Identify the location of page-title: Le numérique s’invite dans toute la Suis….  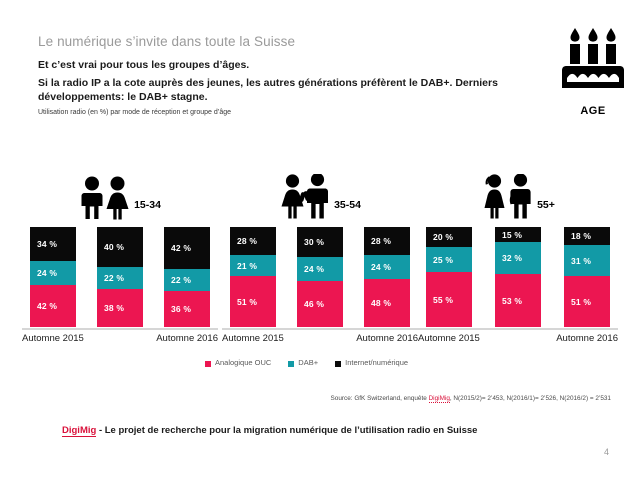
(167, 41).